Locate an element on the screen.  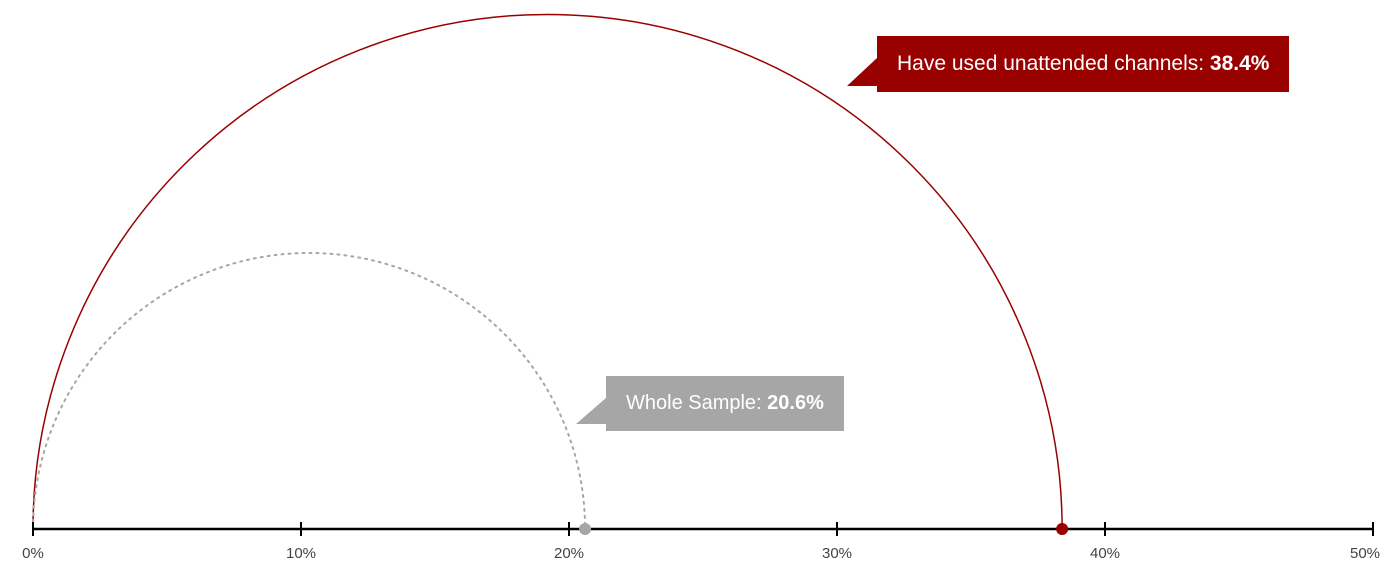
callout-value: 38.4% is located at coordinates (1239, 63).